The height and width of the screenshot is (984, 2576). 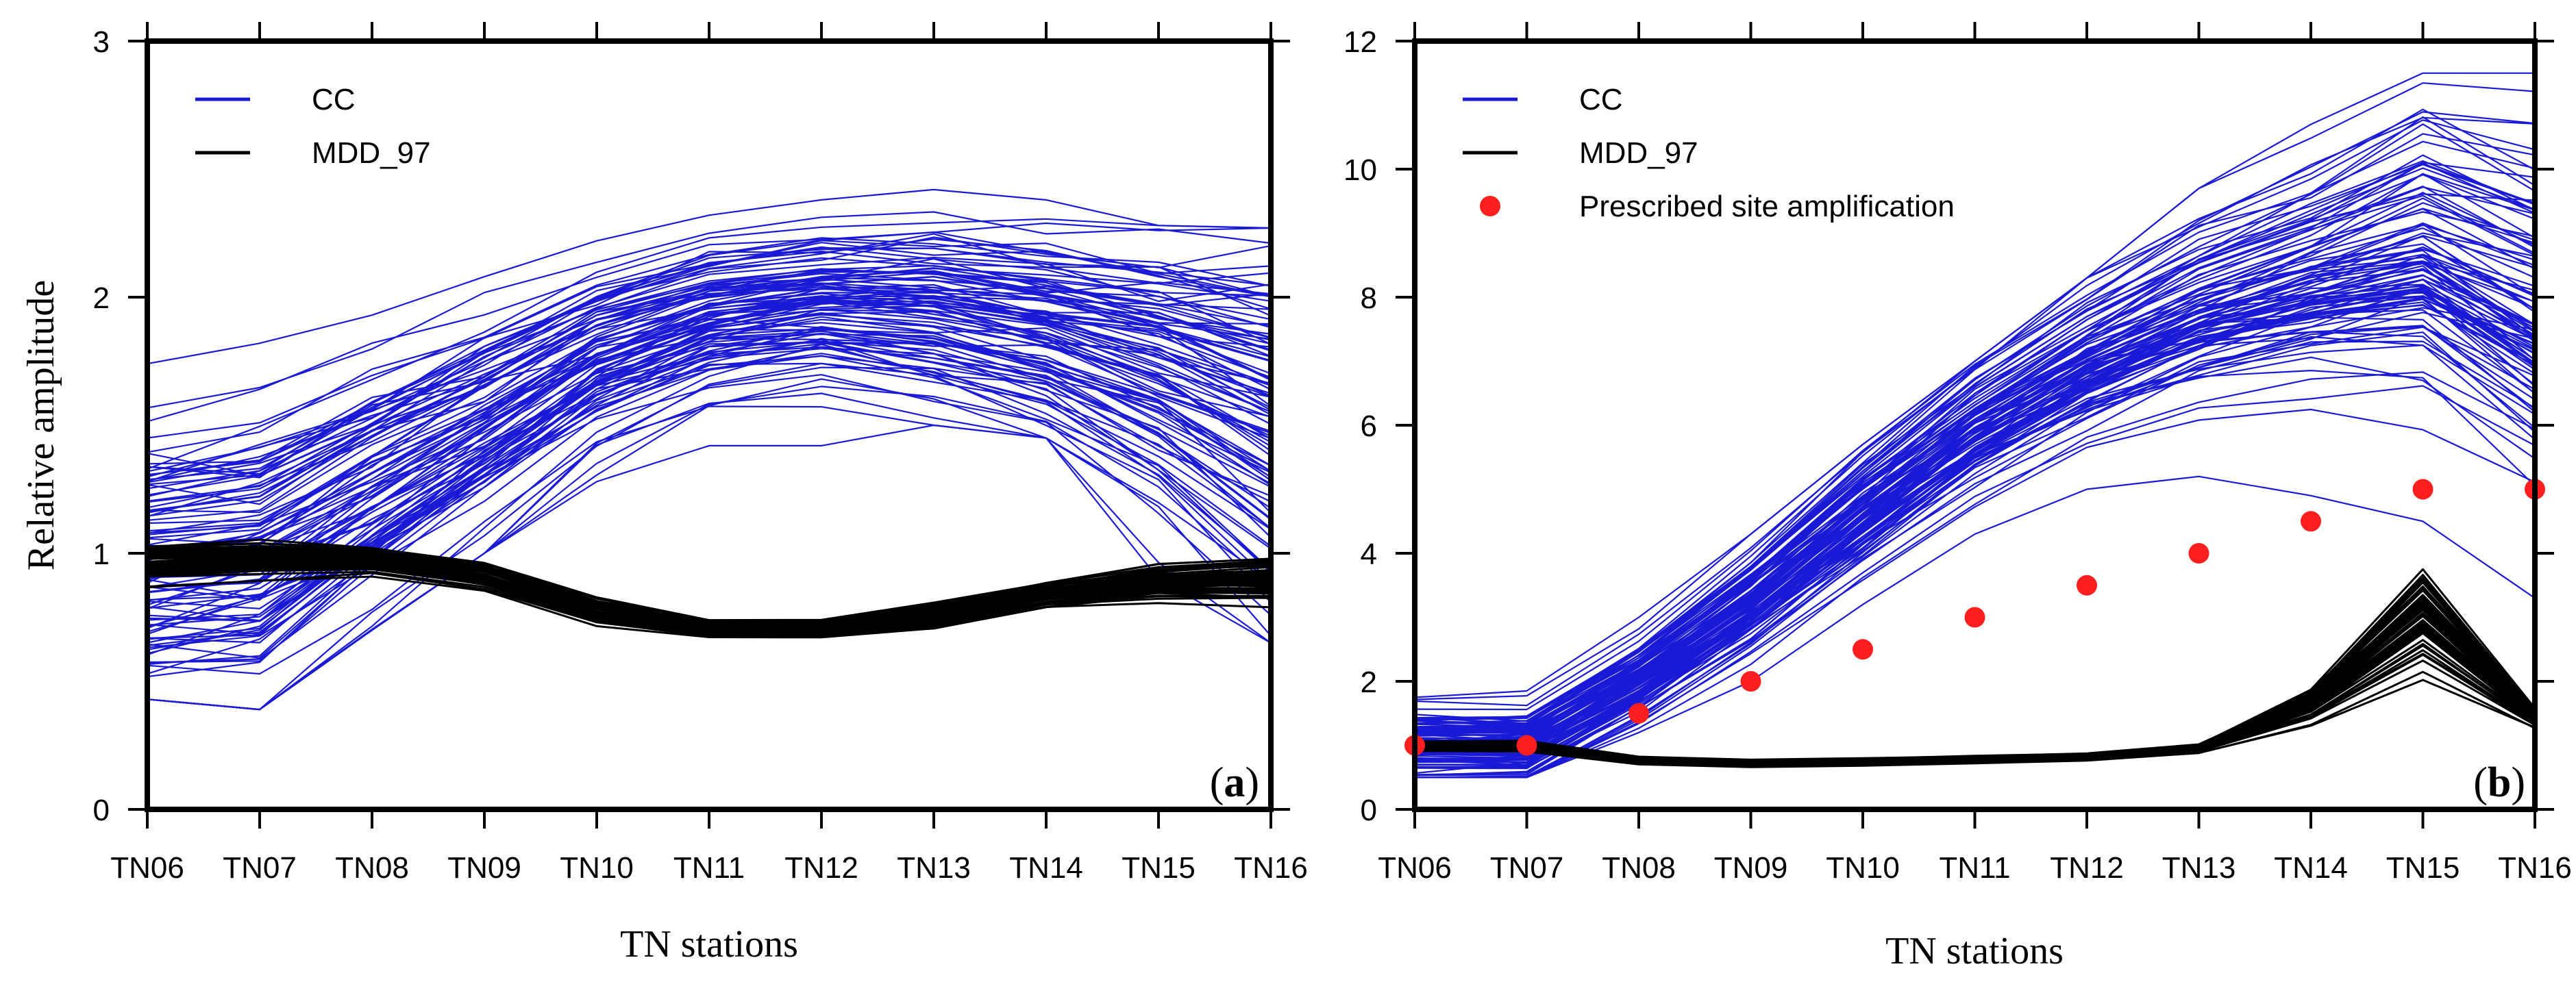 What do you see at coordinates (371, 153) in the screenshot?
I see `panel-a-legend-label-1: MDD_97` at bounding box center [371, 153].